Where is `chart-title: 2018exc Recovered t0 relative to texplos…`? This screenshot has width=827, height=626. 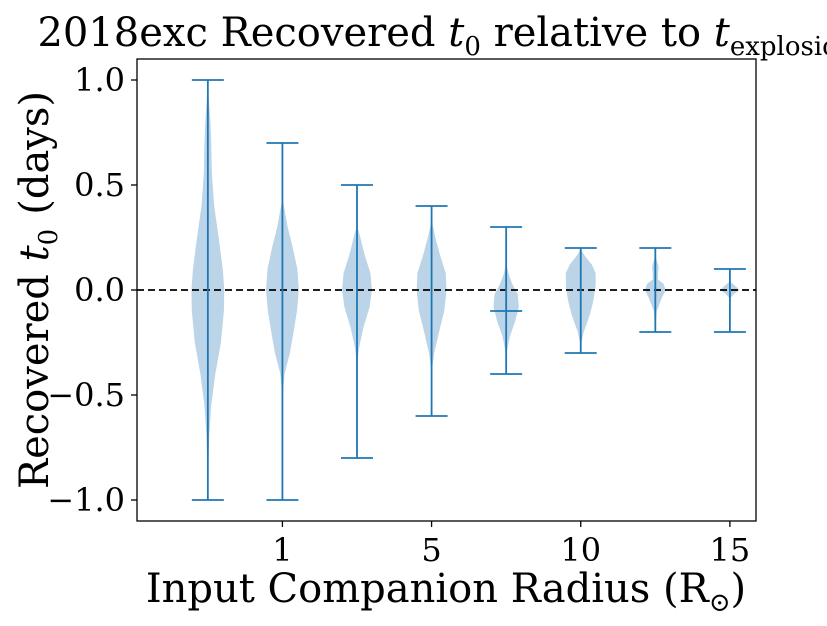
chart-title: 2018exc Recovered t0 relative to texplos… is located at coordinates (432, 36).